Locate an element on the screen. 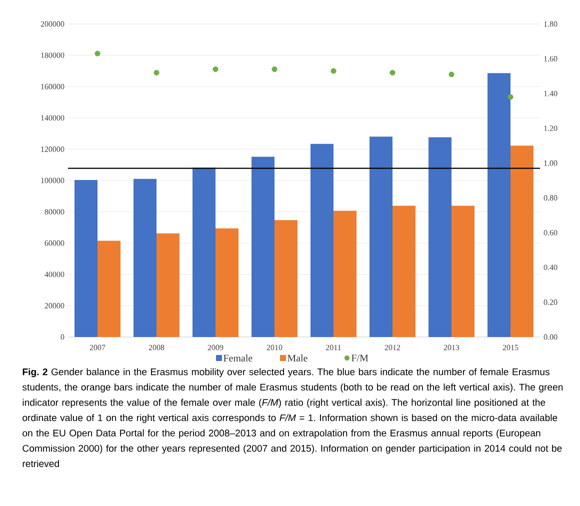 The width and height of the screenshot is (580, 506). y2-tick-label: 1.40 is located at coordinates (551, 93).